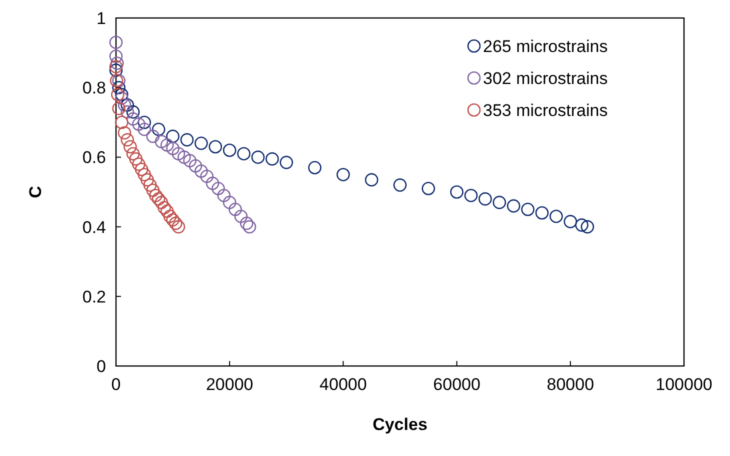 Image resolution: width=730 pixels, height=456 pixels. I want to click on x-tick-label: 20000, so click(230, 384).